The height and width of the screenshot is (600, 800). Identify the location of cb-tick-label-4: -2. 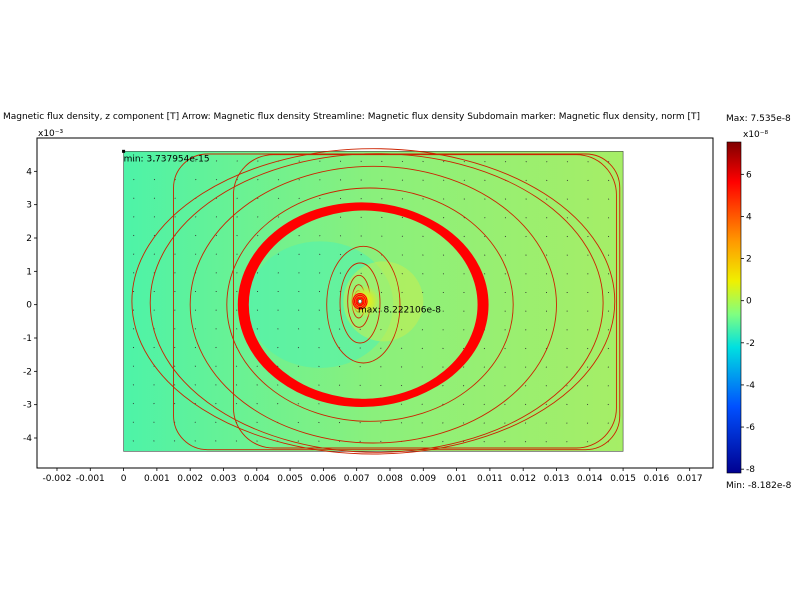
(750, 344).